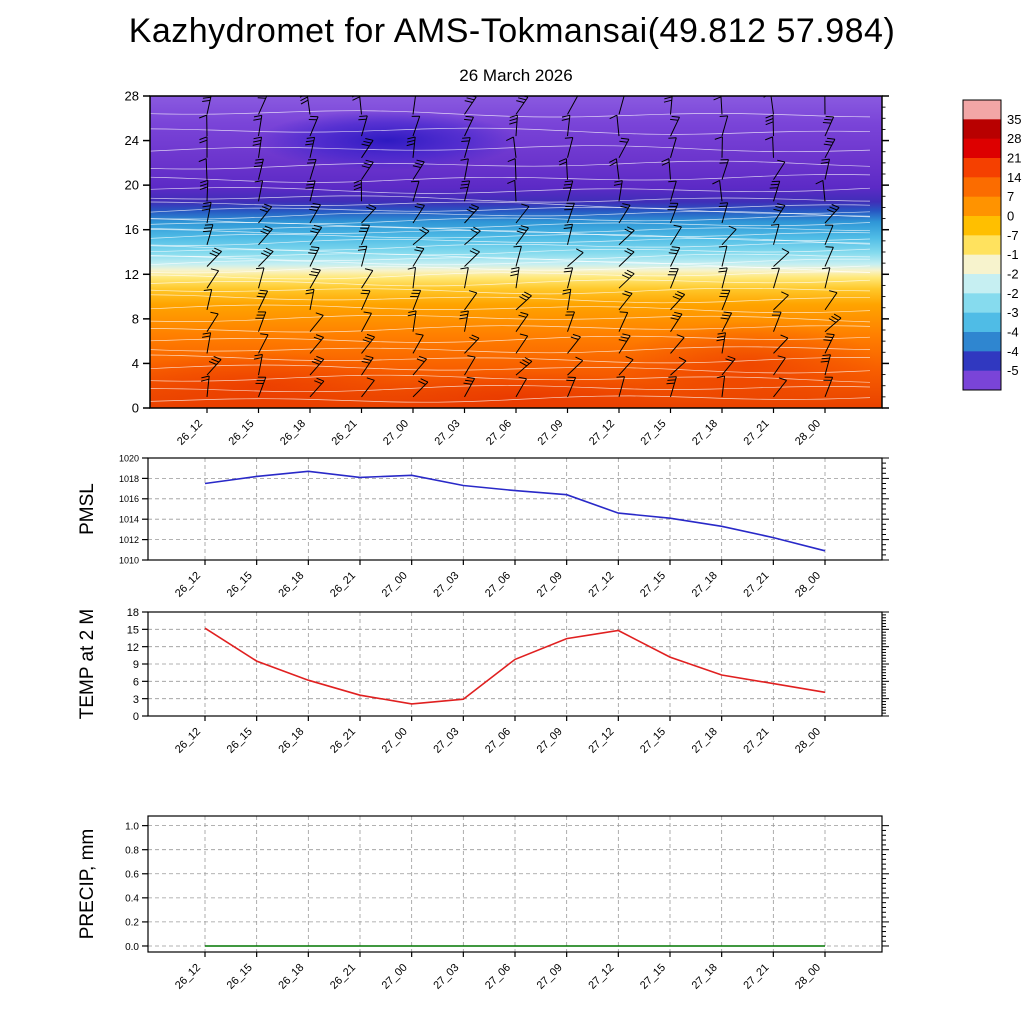 This screenshot has height=1024, width=1024. What do you see at coordinates (132, 229) in the screenshot?
I see `svg-text: 16` at bounding box center [132, 229].